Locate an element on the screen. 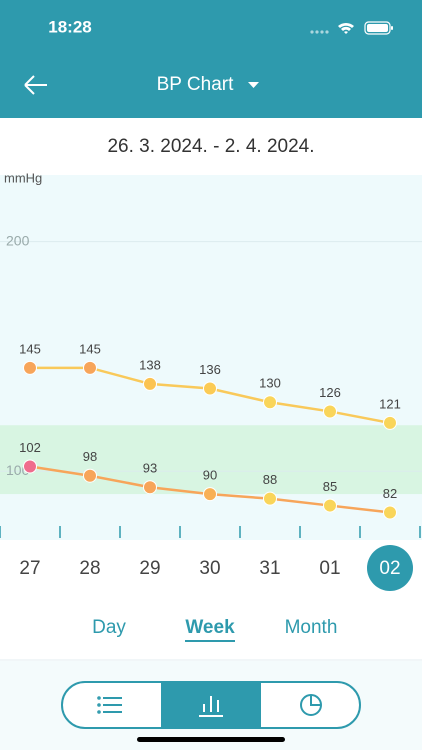 The height and width of the screenshot is (755, 422). data-label: 138 is located at coordinates (150, 364).